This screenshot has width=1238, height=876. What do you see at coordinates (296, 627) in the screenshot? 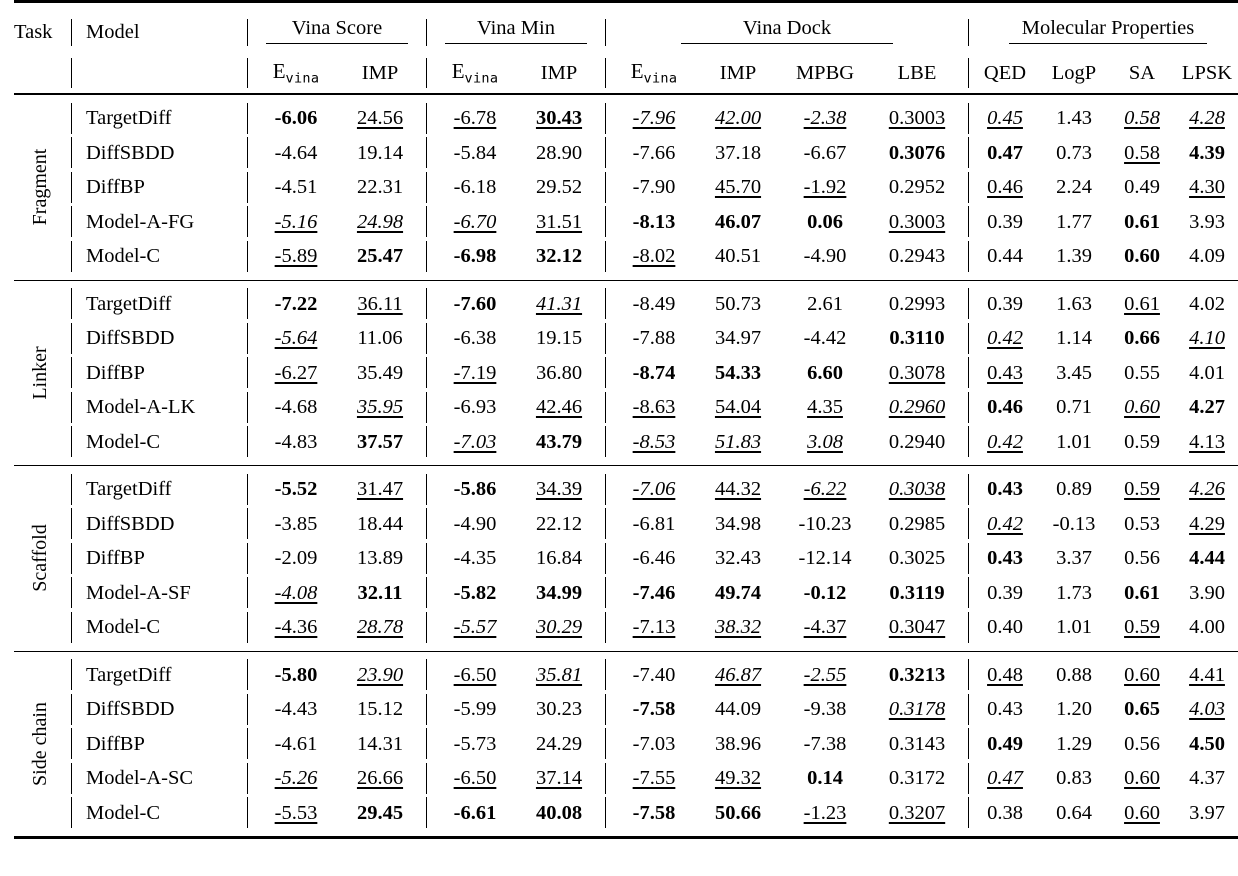
I see `cell-value: -4.36` at bounding box center [296, 627].